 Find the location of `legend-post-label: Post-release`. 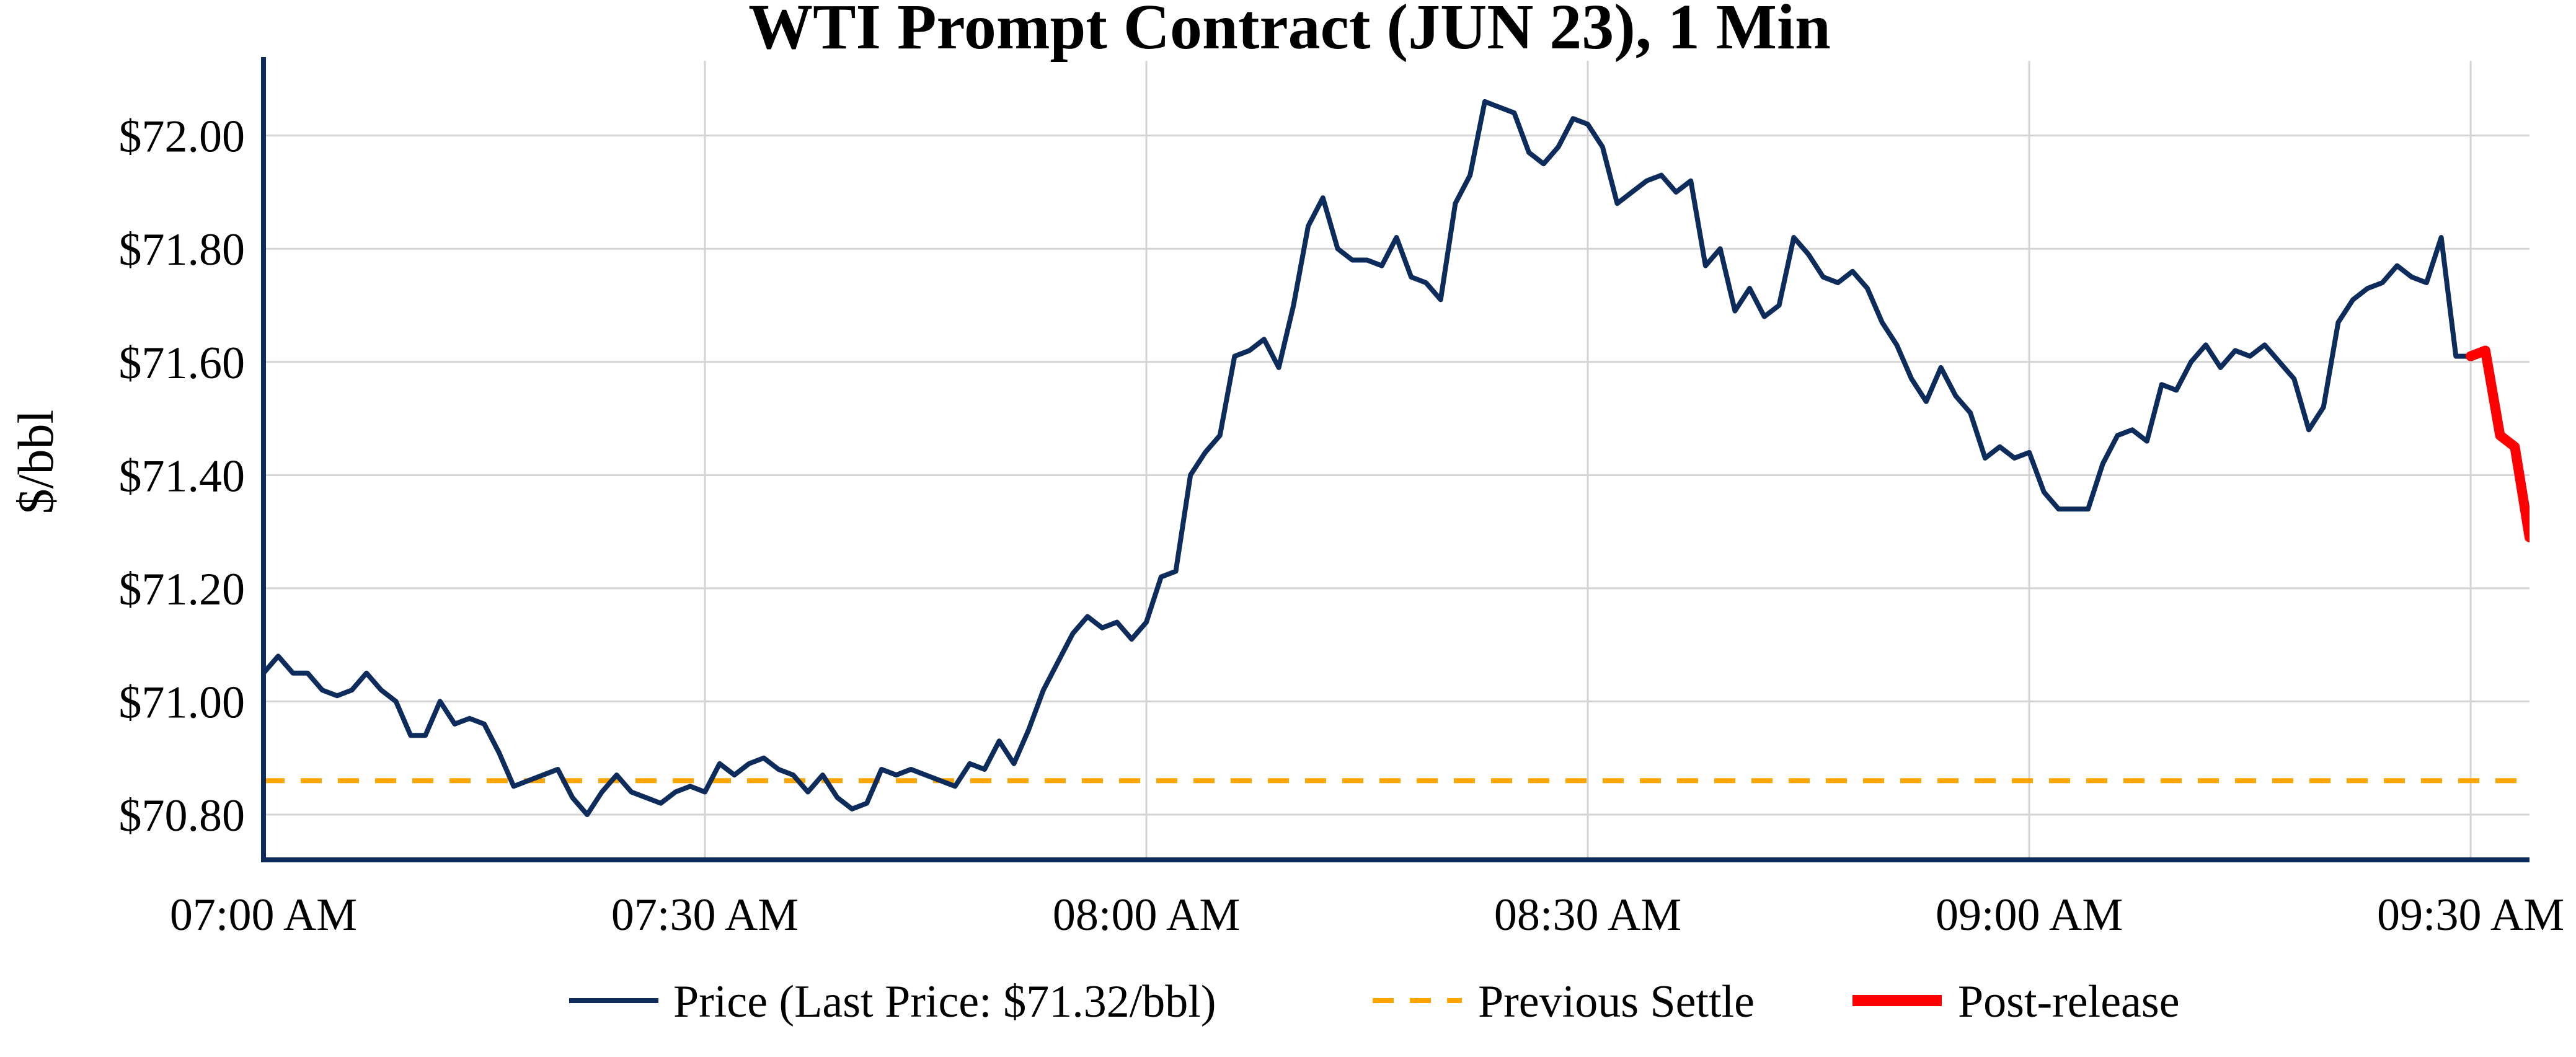

legend-post-label: Post-release is located at coordinates (2069, 1001).